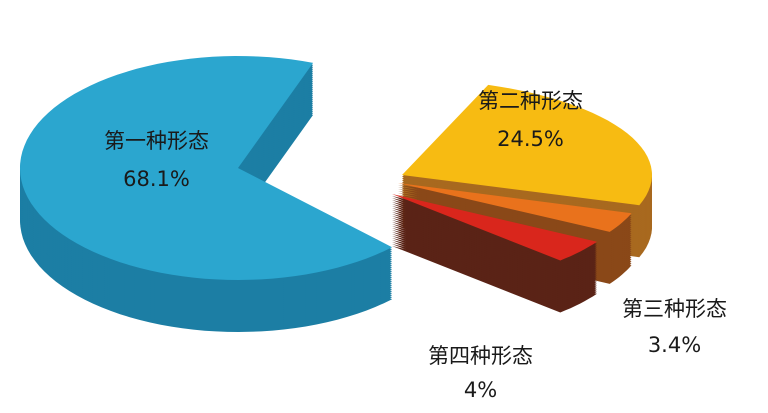 The height and width of the screenshot is (413, 768). I want to click on slice-label-1: 第一种形态 68.1%, so click(156, 160).